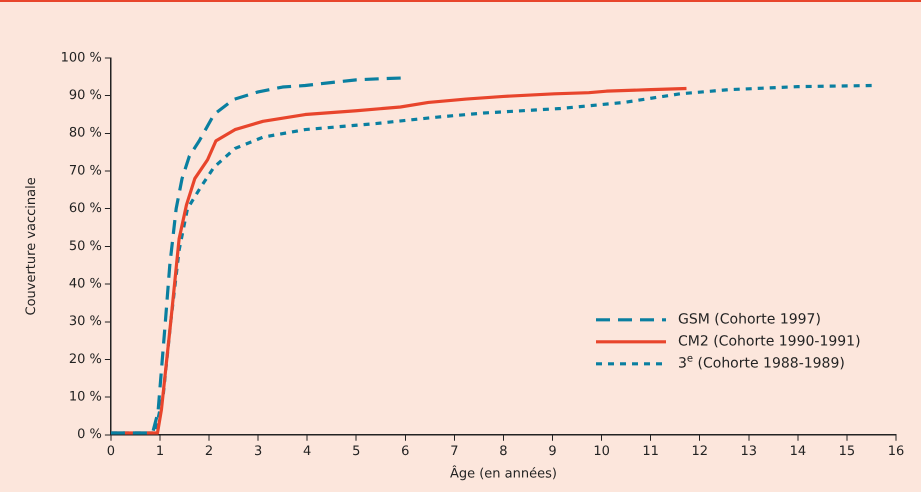 The image size is (921, 492). Describe the element at coordinates (85, 208) in the screenshot. I see `y-tick-label: 60 %` at that location.